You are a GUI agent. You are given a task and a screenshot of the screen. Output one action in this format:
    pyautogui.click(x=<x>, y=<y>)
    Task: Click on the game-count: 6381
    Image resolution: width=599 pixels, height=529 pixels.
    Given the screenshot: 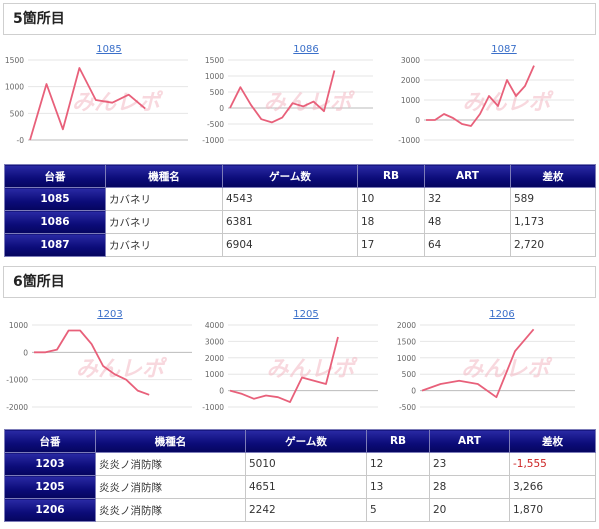 What is the action you would take?
    pyautogui.click(x=290, y=222)
    